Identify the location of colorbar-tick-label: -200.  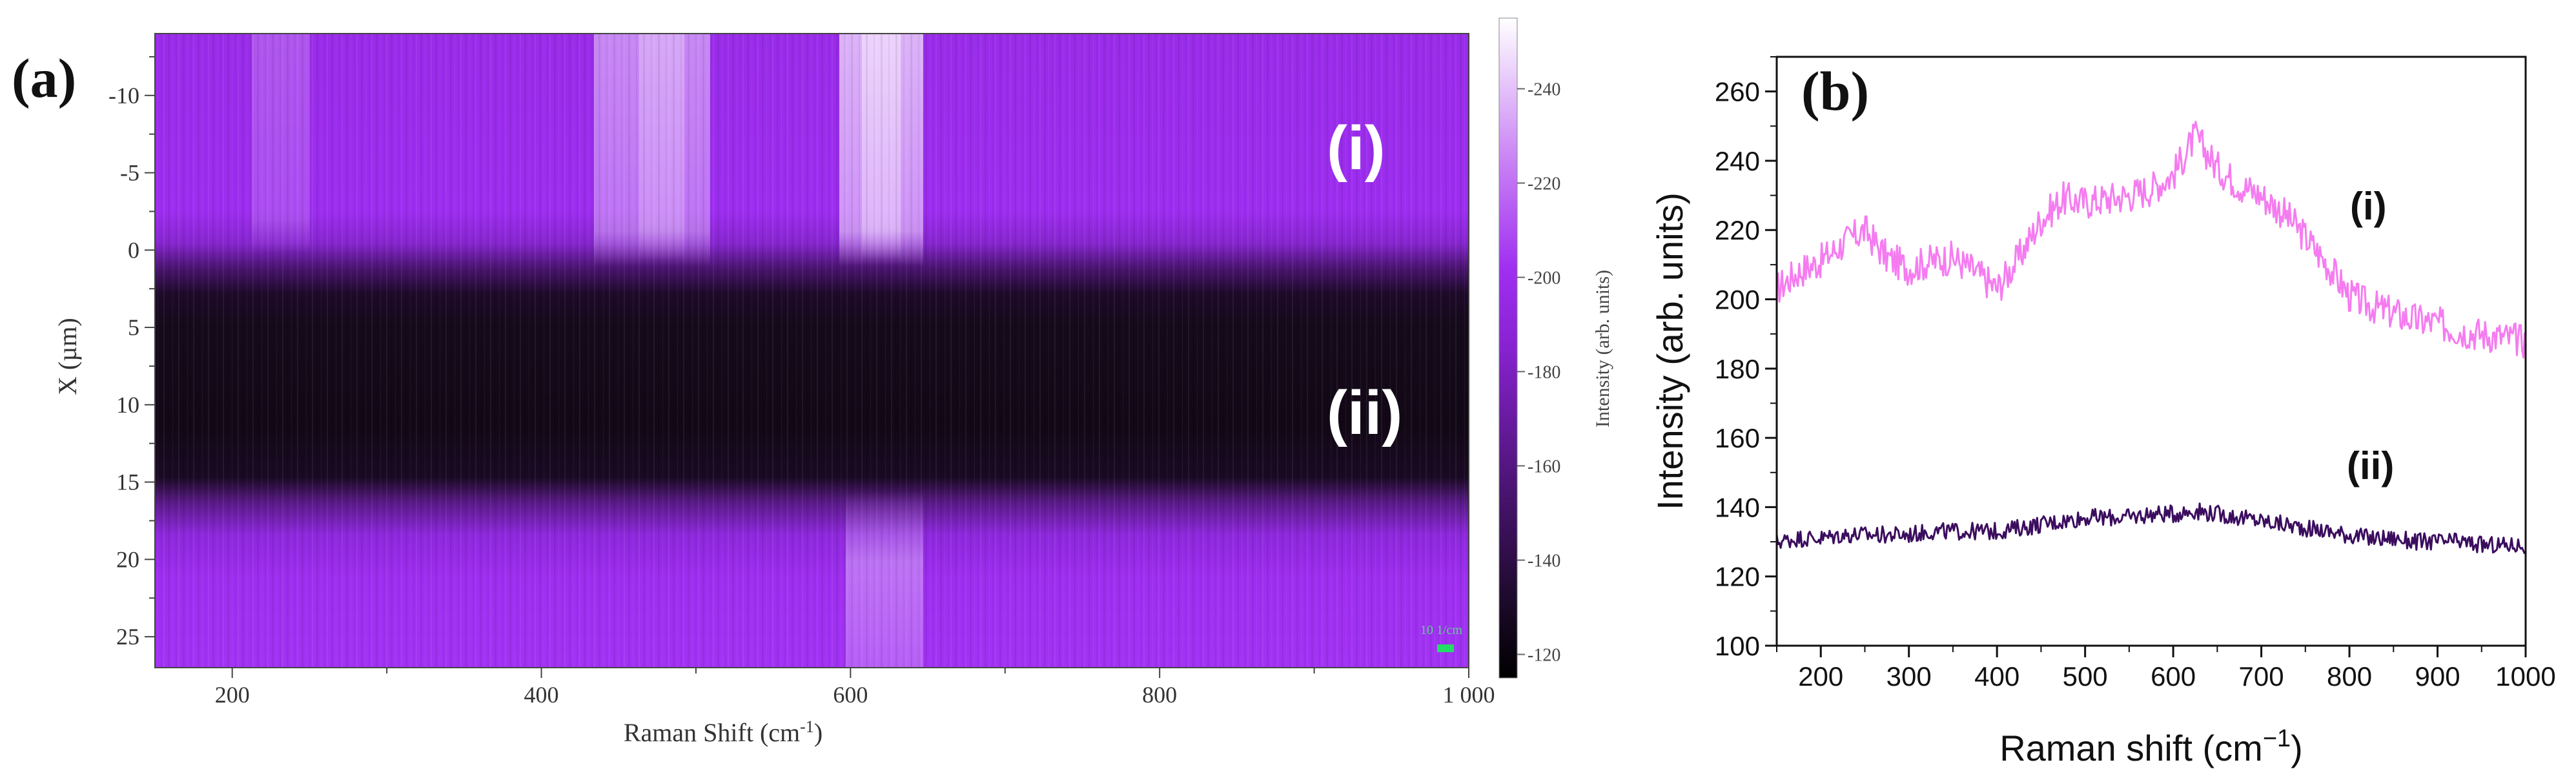
(1544, 279).